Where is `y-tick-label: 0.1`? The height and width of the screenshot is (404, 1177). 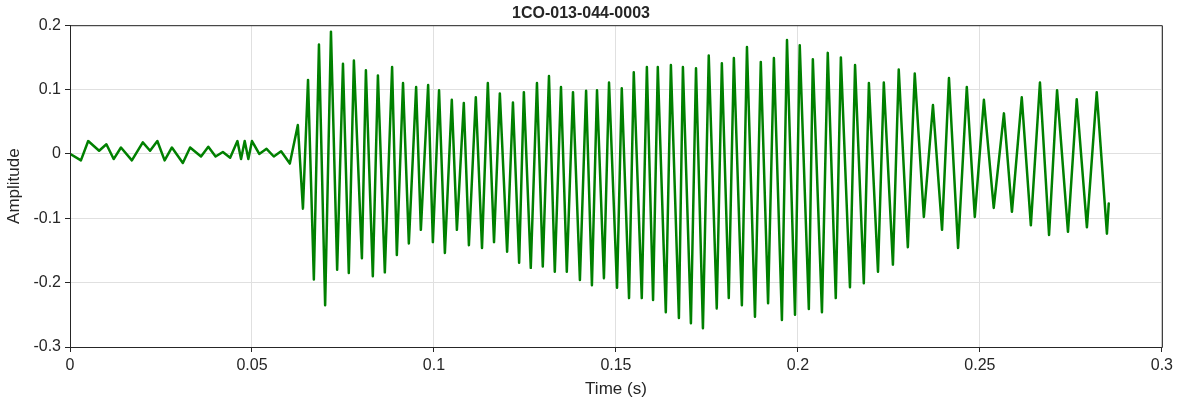
y-tick-label: 0.1 is located at coordinates (50, 88).